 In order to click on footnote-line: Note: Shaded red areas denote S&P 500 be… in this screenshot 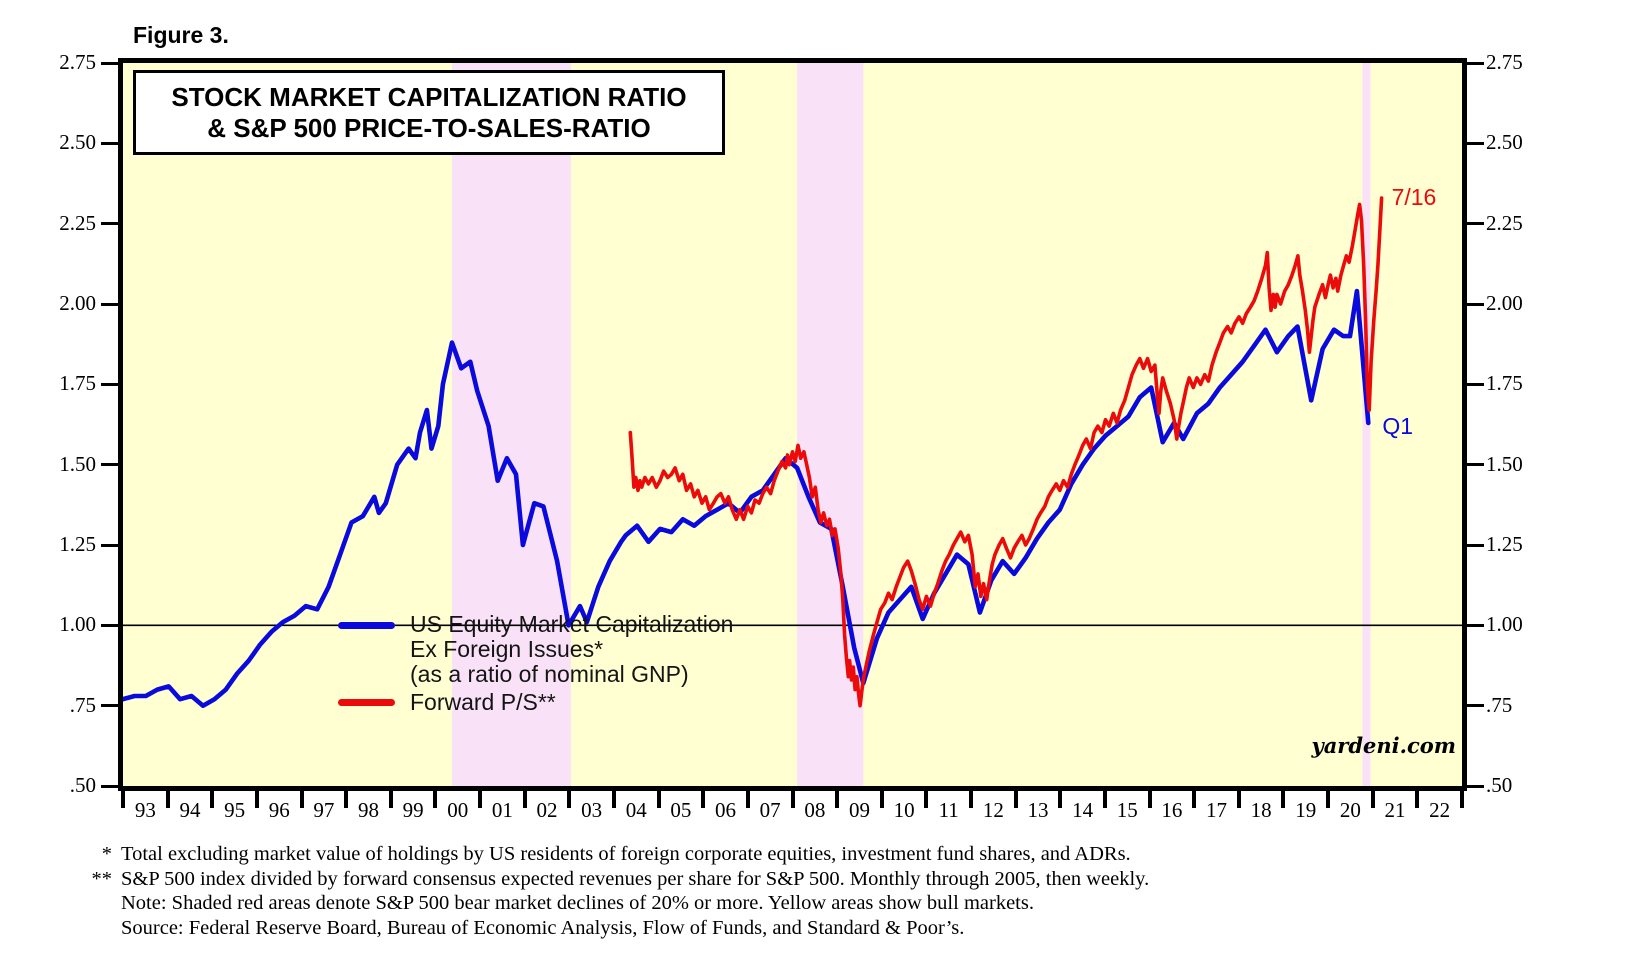, I will do `click(778, 903)`.